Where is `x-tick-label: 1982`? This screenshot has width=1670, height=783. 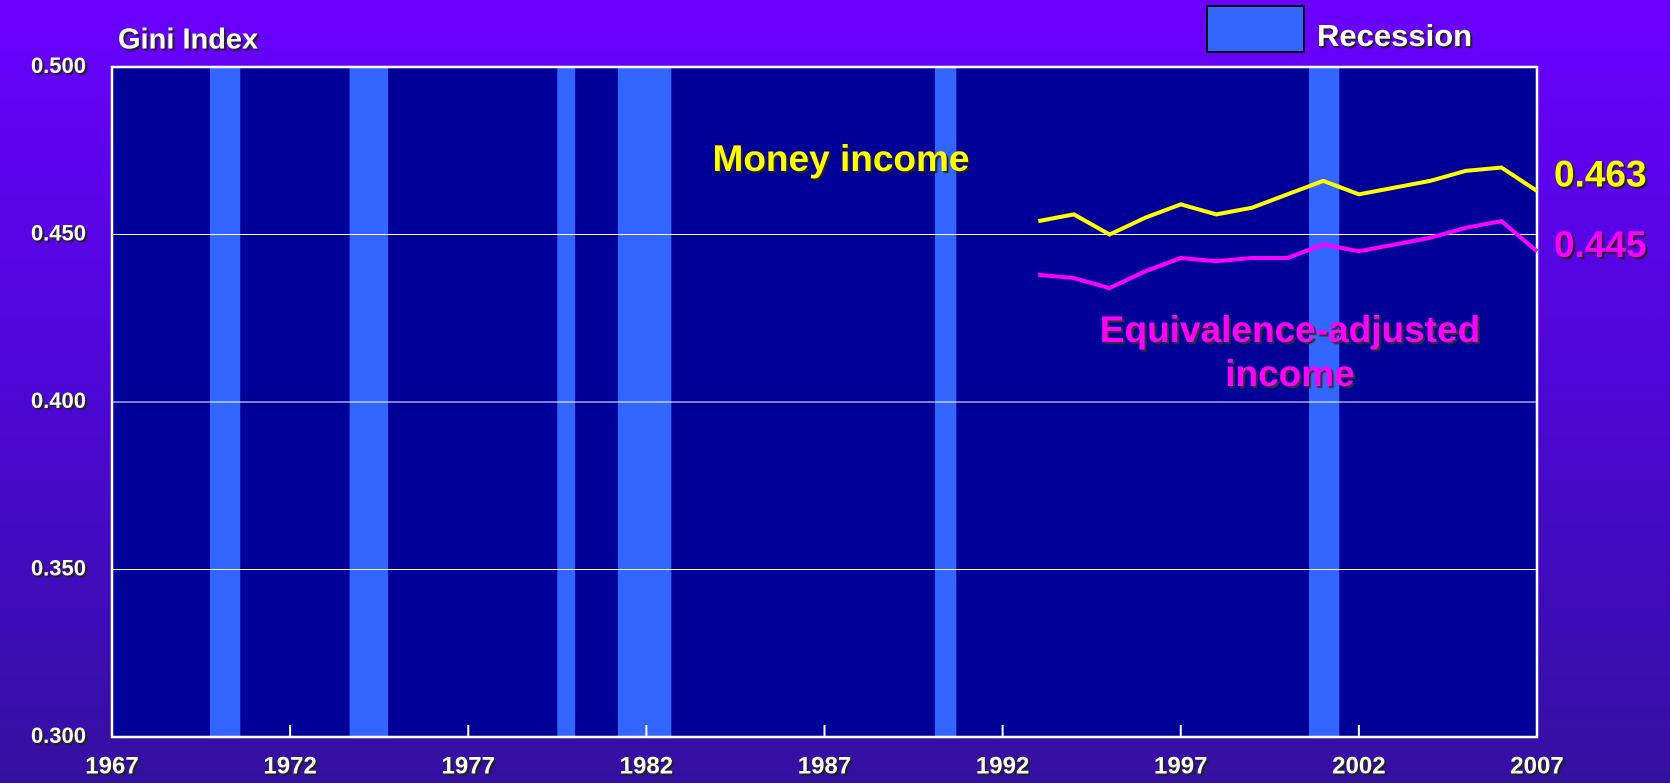 x-tick-label: 1982 is located at coordinates (646, 765).